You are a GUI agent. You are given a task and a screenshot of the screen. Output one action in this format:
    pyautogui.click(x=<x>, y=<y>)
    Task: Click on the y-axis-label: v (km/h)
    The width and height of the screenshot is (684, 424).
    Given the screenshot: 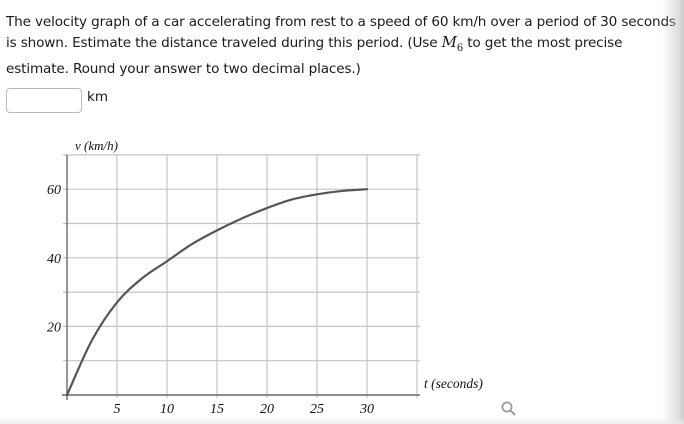 What is the action you would take?
    pyautogui.click(x=96, y=145)
    